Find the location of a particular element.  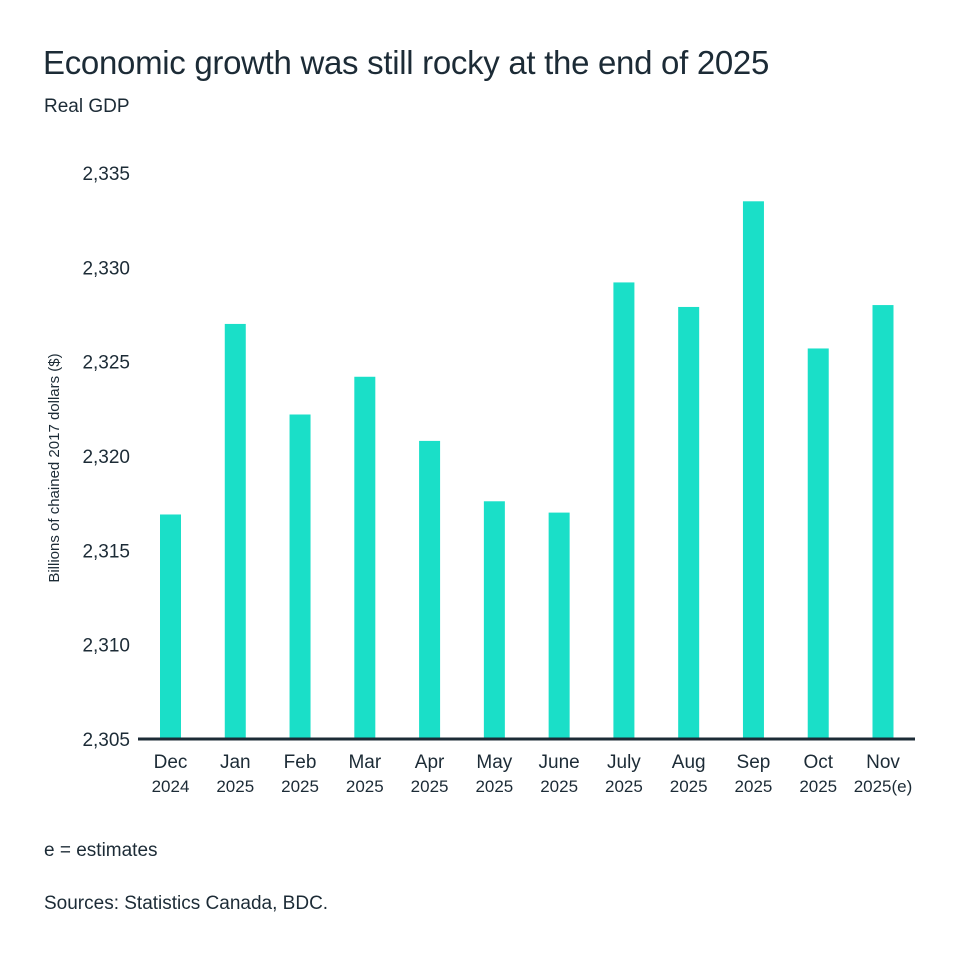

x-tick-label-month: Sep is located at coordinates (754, 762).